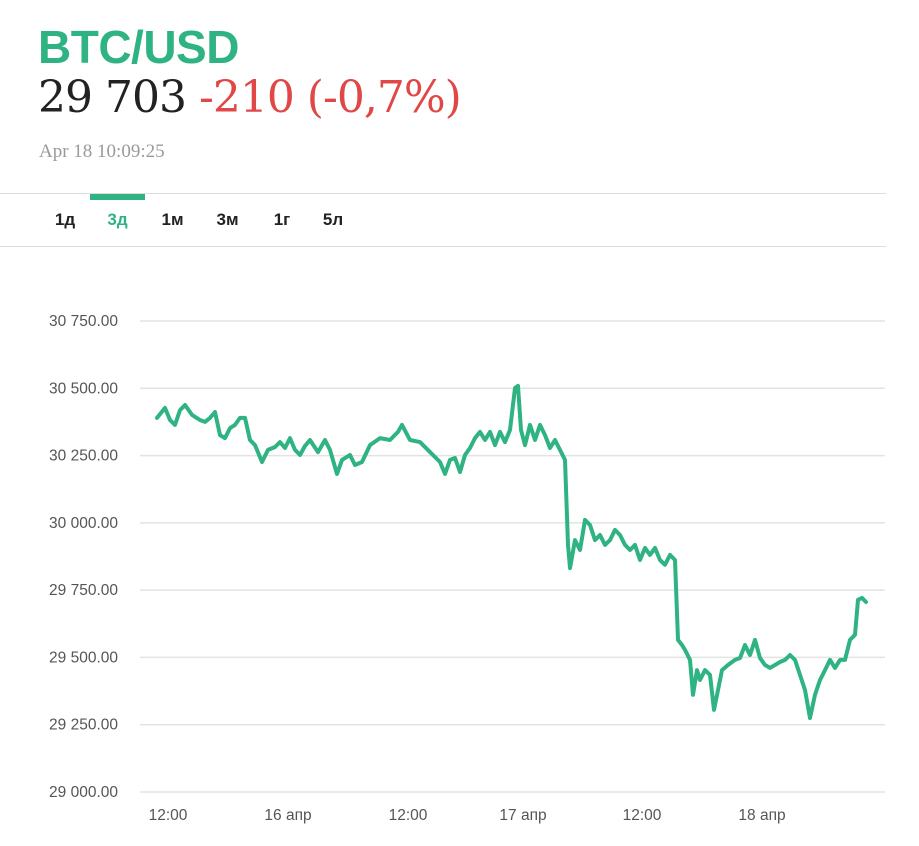 The width and height of the screenshot is (919, 846). Describe the element at coordinates (83, 657) in the screenshot. I see `y-tick-label: 29 500.00` at that location.